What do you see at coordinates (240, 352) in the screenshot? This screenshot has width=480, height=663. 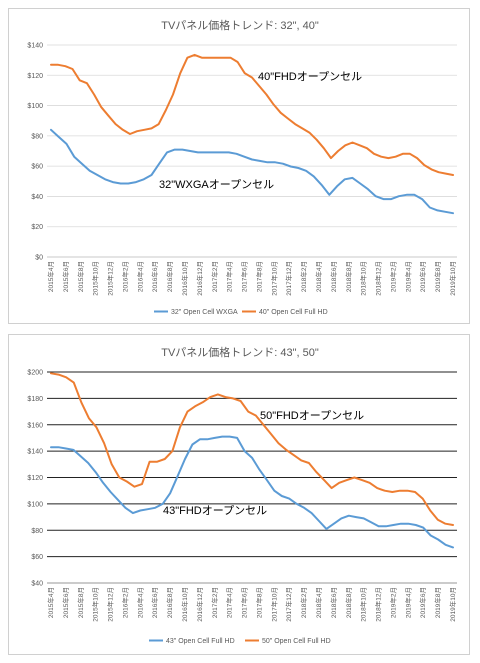 I see `chart-title: TVパネル価格トレンド: 43", 50"` at bounding box center [240, 352].